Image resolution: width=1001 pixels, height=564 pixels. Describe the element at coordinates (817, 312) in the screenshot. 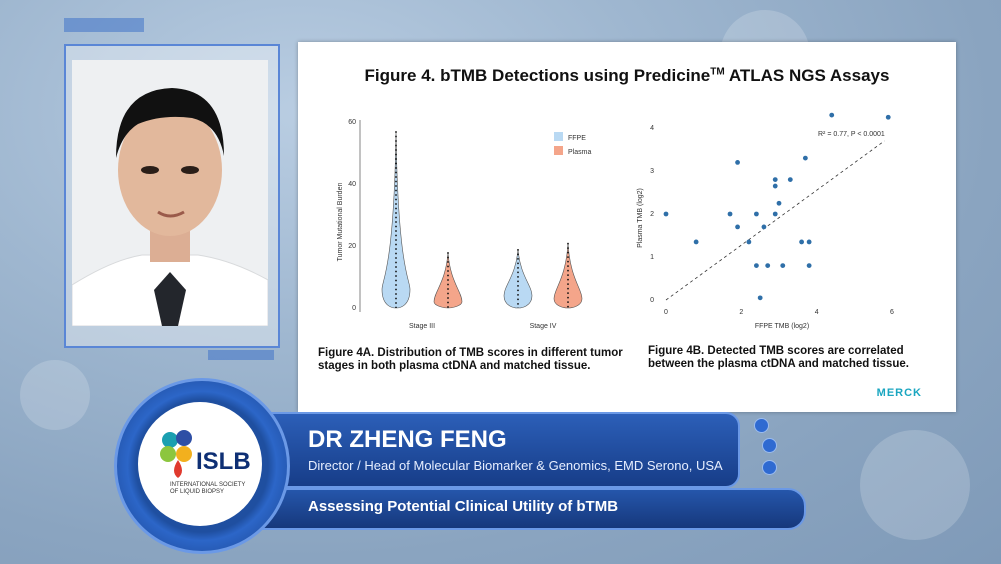

I see `scatter-xtick-label: 4` at that location.